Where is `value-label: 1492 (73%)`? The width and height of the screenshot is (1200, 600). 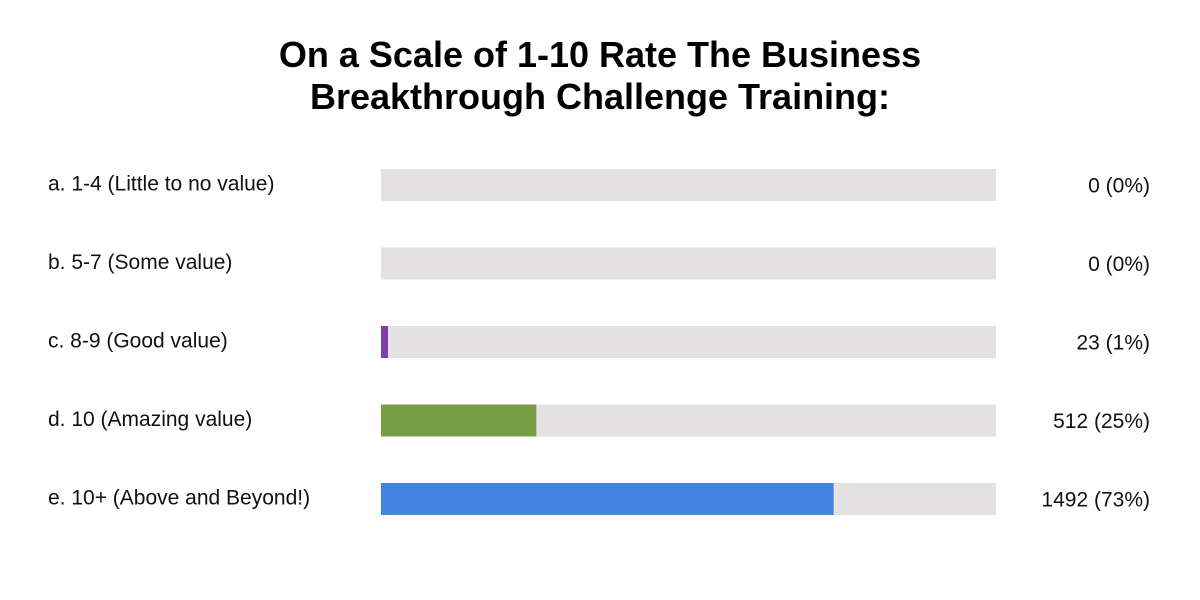
value-label: 1492 (73%) is located at coordinates (1095, 500).